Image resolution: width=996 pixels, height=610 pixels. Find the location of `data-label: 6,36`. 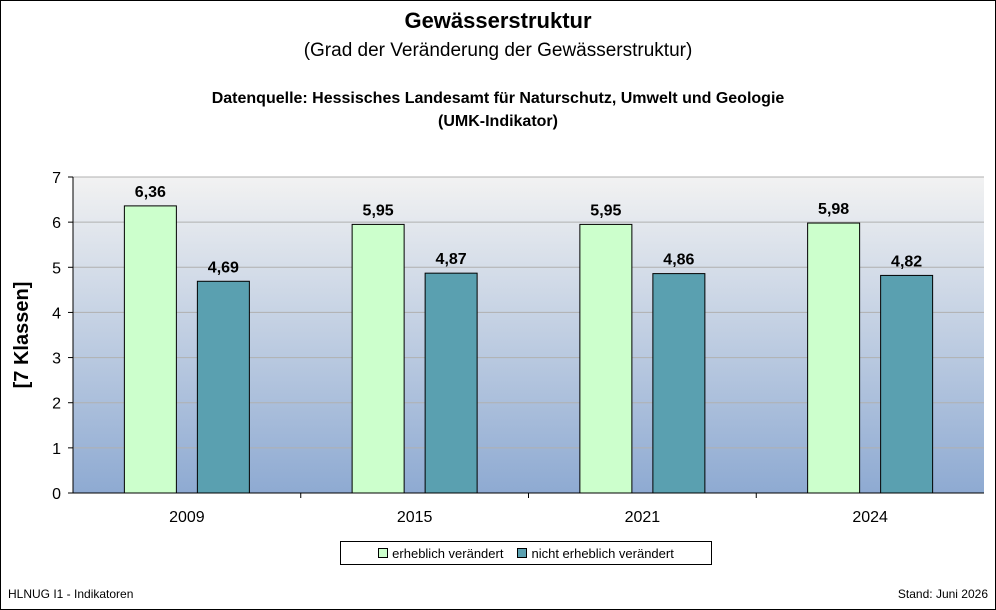

data-label: 6,36 is located at coordinates (150, 192).